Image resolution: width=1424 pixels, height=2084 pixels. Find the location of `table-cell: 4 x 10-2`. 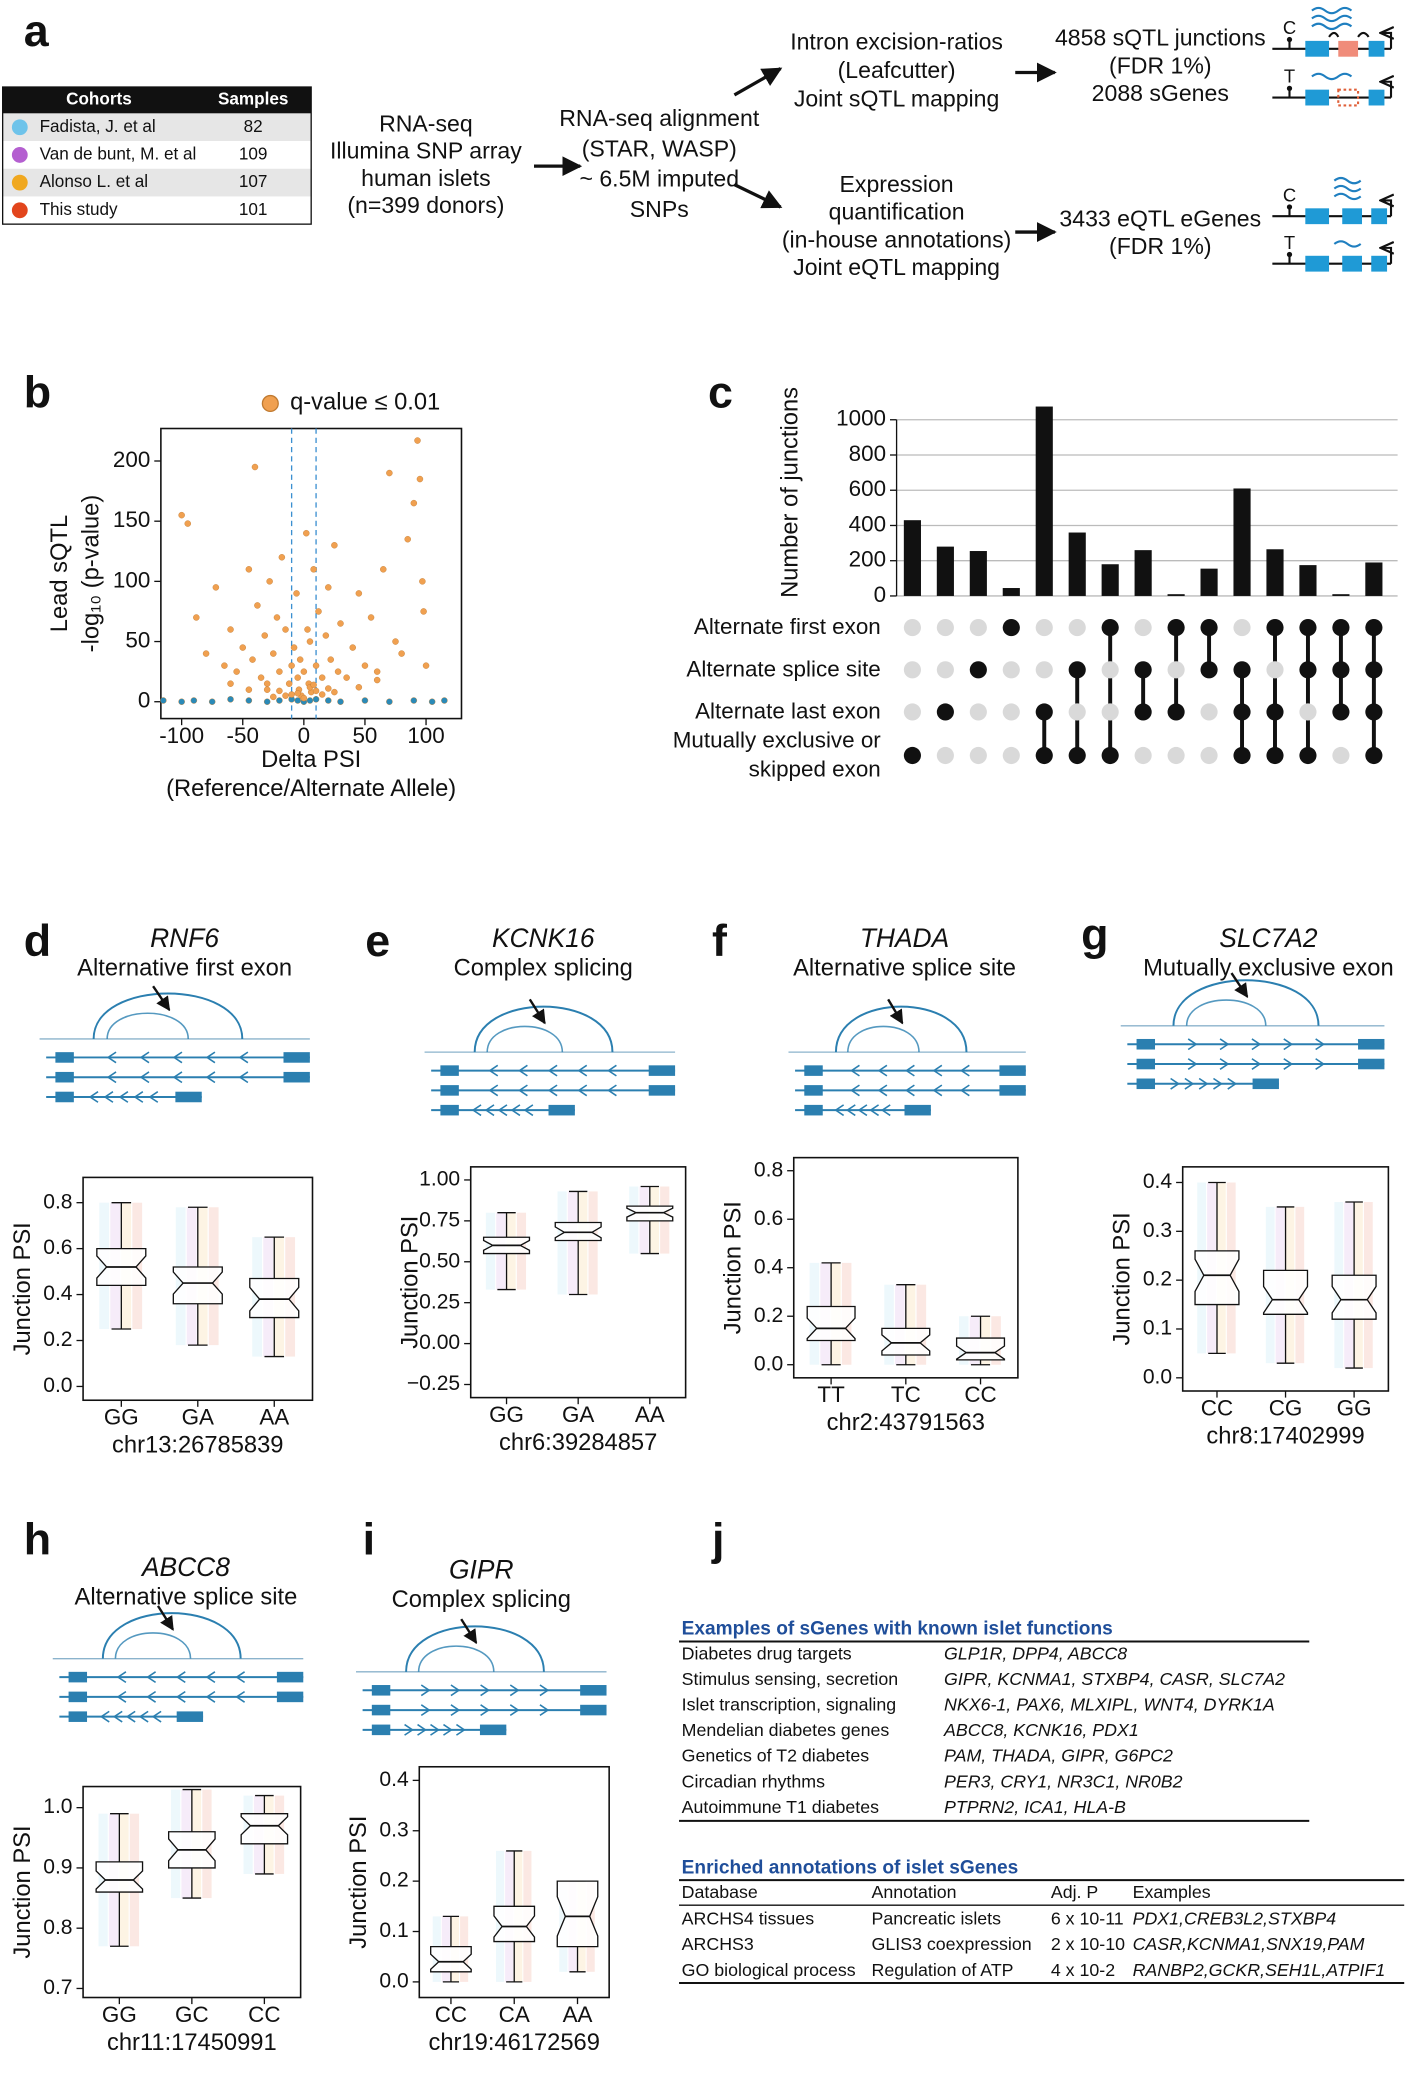

table-cell: 4 x 10-2 is located at coordinates (1083, 1970).